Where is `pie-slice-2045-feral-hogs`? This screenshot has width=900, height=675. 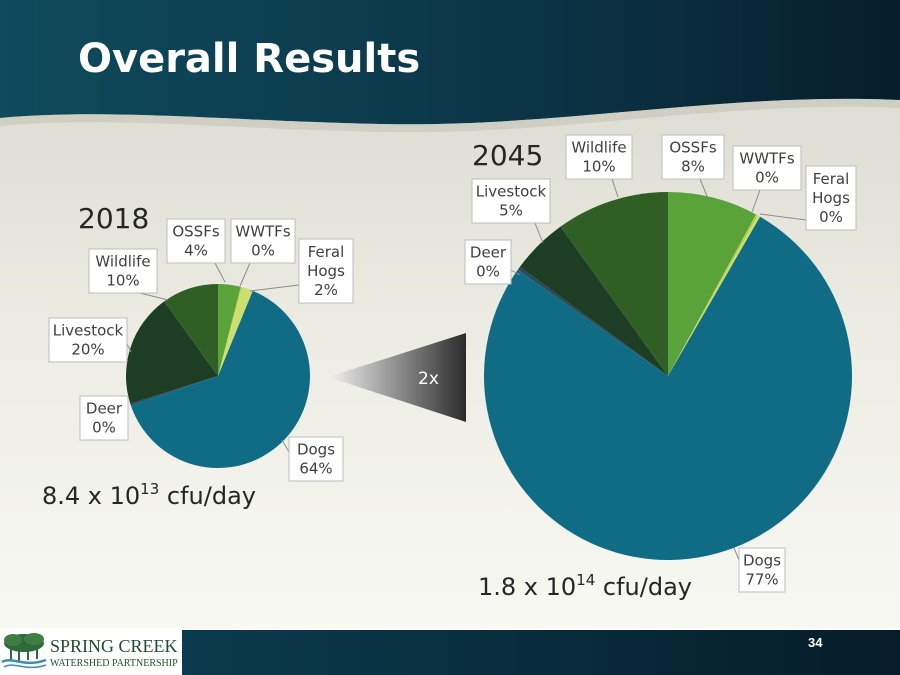
pie-slice-2045-feral-hogs is located at coordinates (714, 295).